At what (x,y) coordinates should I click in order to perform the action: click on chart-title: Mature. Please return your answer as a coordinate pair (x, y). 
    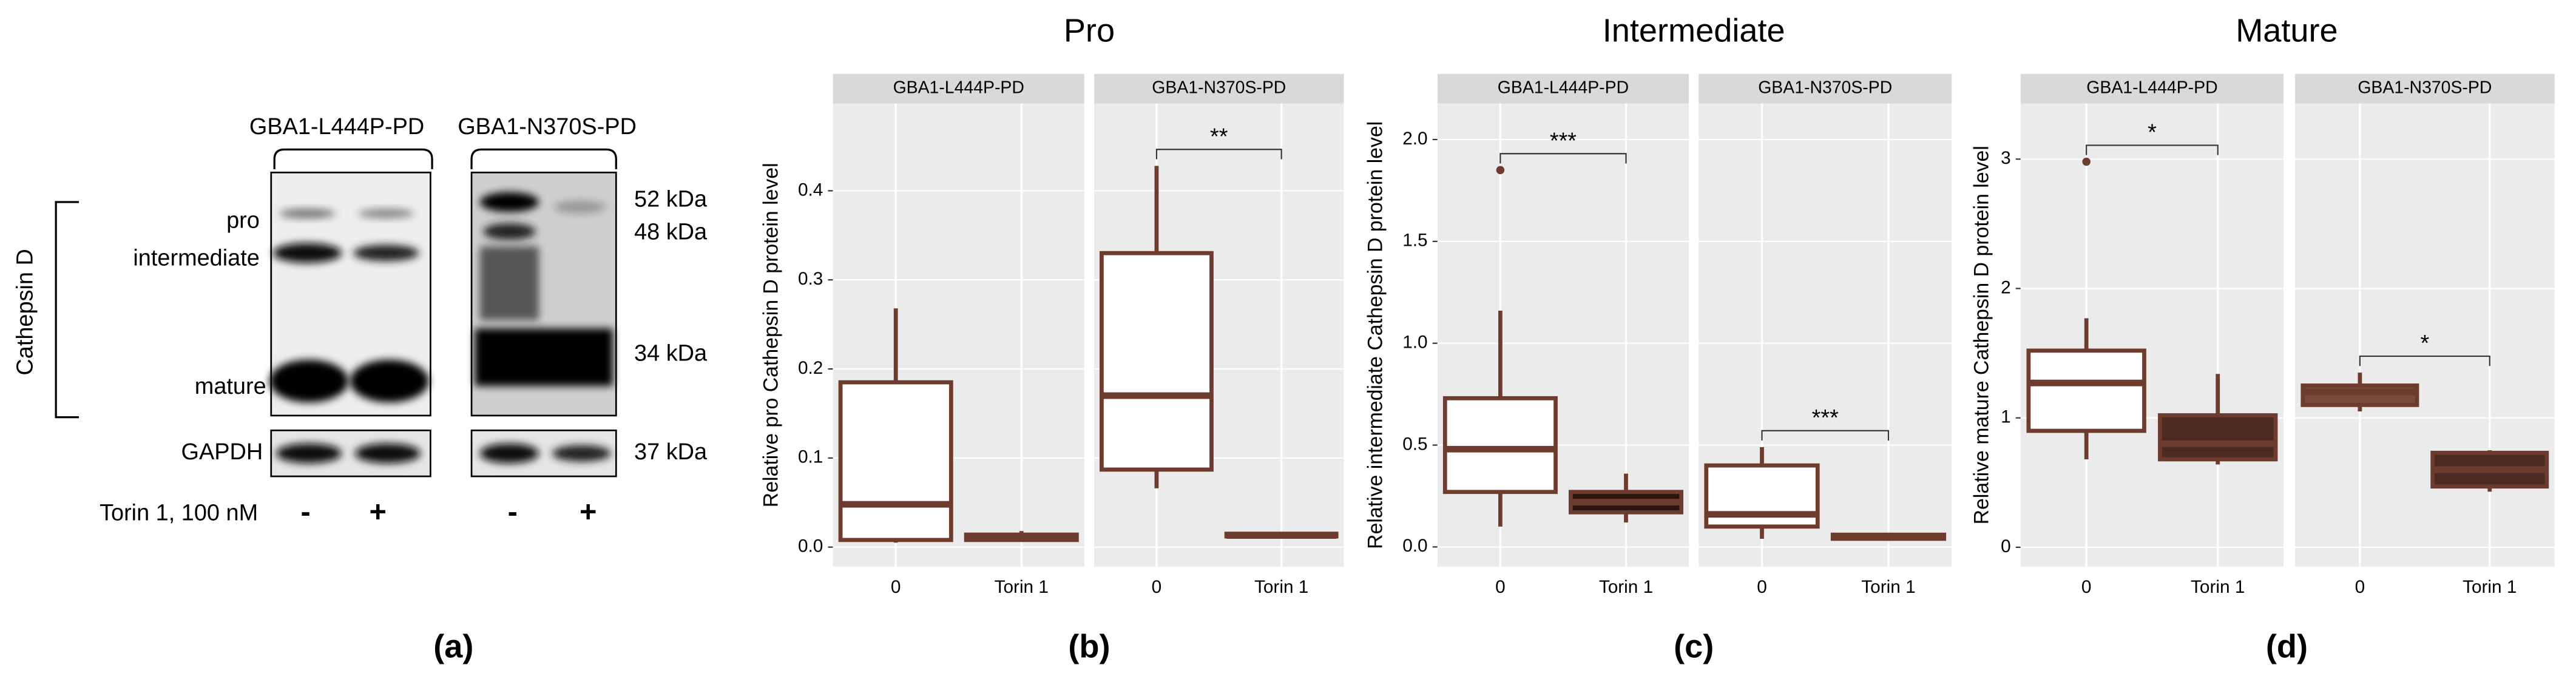
    Looking at the image, I should click on (2287, 31).